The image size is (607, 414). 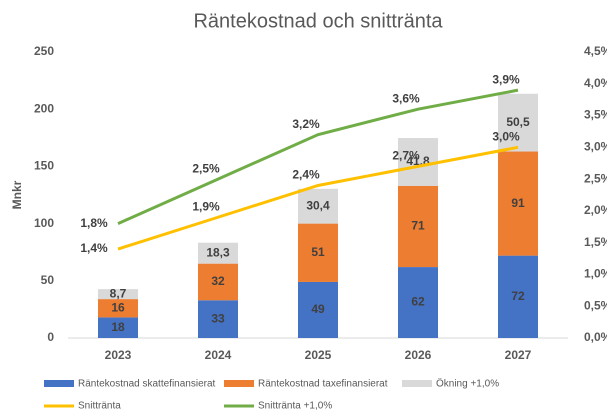 I want to click on y2-tick-label: 2,0%, so click(x=595, y=210).